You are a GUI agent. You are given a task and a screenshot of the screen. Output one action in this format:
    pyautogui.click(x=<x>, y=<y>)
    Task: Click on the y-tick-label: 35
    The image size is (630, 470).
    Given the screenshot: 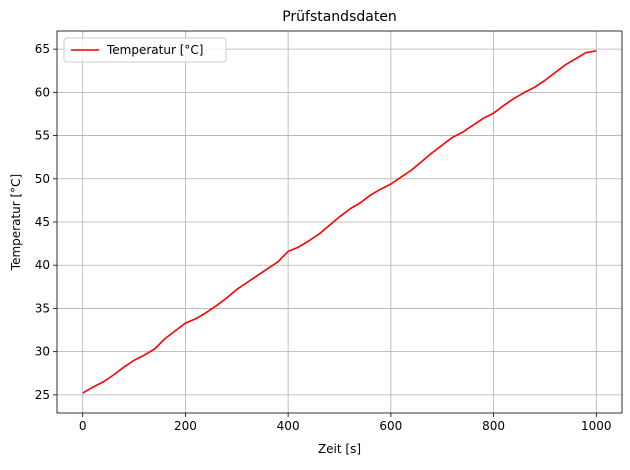 What is the action you would take?
    pyautogui.click(x=42, y=308)
    